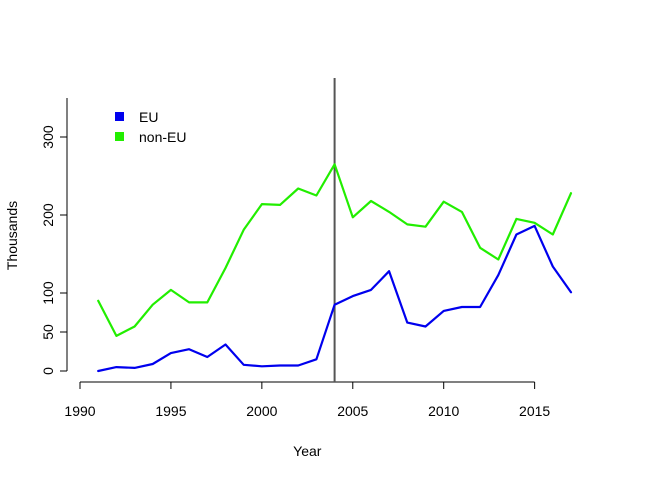 Image resolution: width=672 pixels, height=480 pixels. Describe the element at coordinates (534, 411) in the screenshot. I see `x-tick-label: 2015` at that location.